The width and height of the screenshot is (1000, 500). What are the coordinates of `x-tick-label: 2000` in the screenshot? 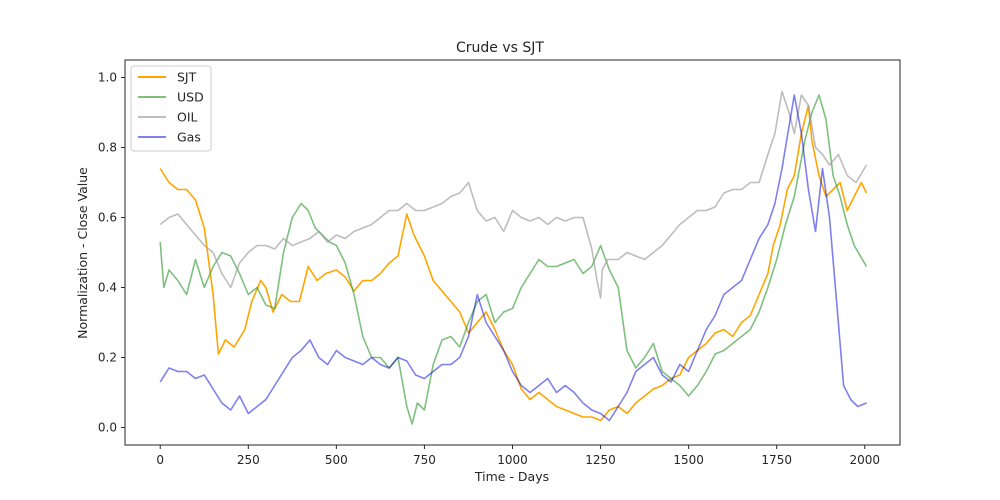 It's located at (864, 460).